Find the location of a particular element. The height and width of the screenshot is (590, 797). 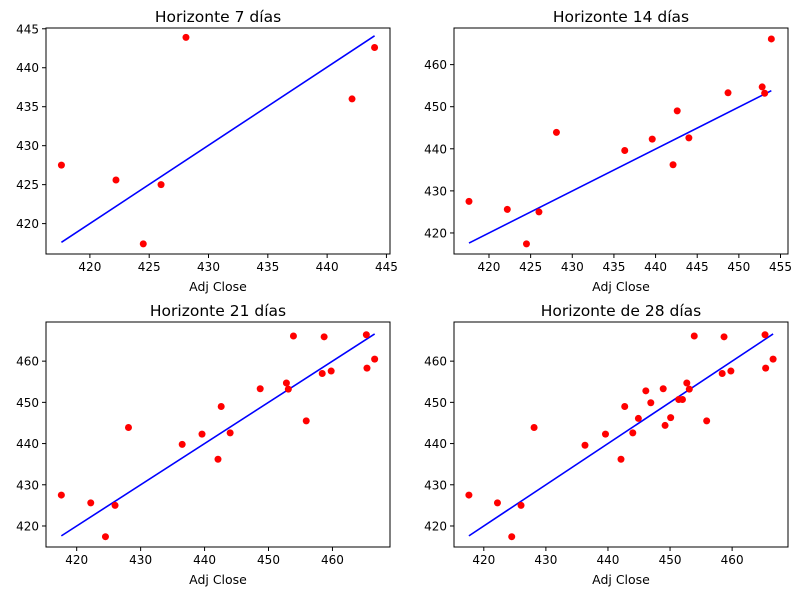

subplot-title: Horizonte 7 días is located at coordinates (218, 17).